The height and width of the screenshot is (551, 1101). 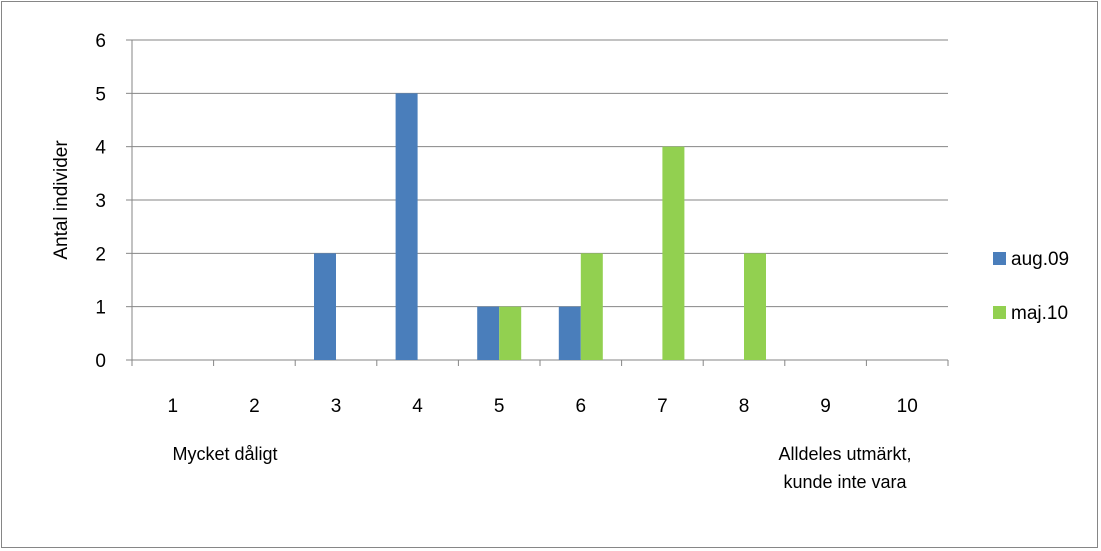 I want to click on y-tick-label: 6, so click(x=100, y=41).